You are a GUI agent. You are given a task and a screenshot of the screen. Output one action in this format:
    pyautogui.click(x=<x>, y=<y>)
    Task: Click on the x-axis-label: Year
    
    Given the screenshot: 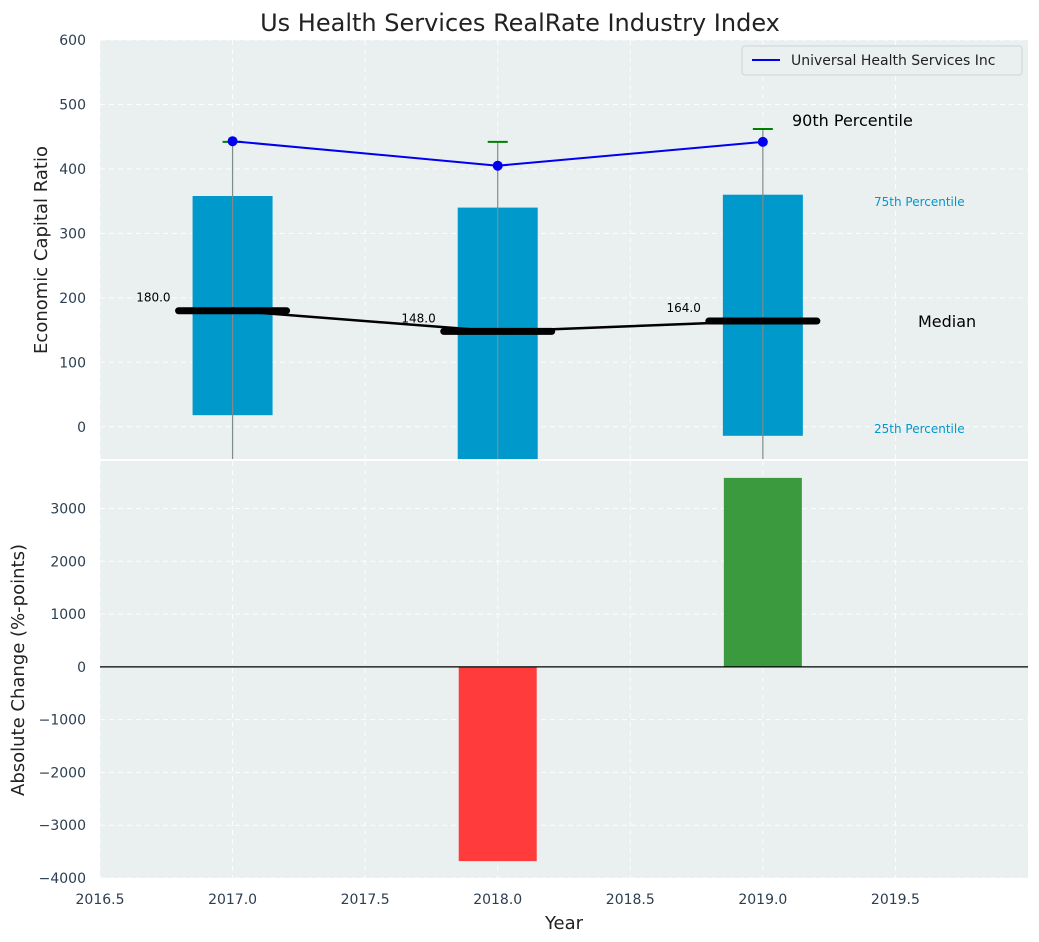 What is the action you would take?
    pyautogui.click(x=564, y=923)
    